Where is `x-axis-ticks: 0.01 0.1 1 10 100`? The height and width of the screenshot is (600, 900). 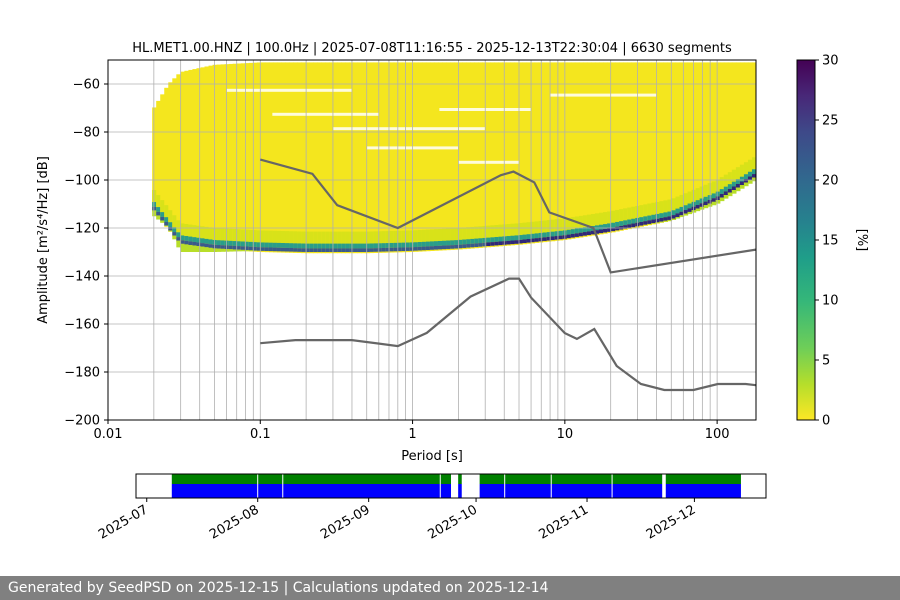 x-axis-ticks: 0.01 0.1 1 10 100 is located at coordinates (412, 431).